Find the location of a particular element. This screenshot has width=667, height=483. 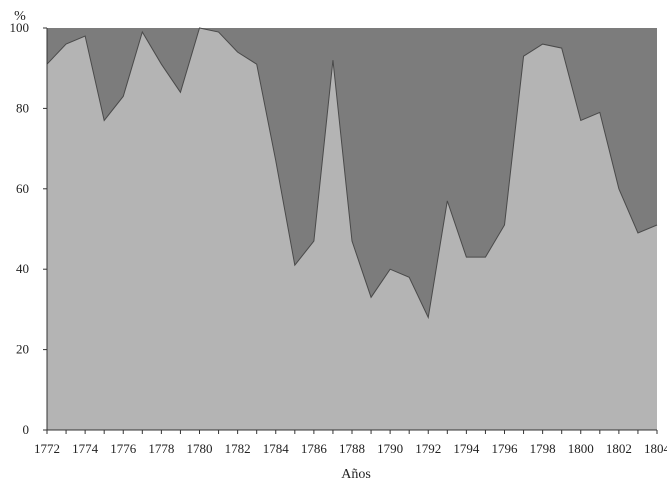

x-tick-label: 1772 is located at coordinates (47, 448).